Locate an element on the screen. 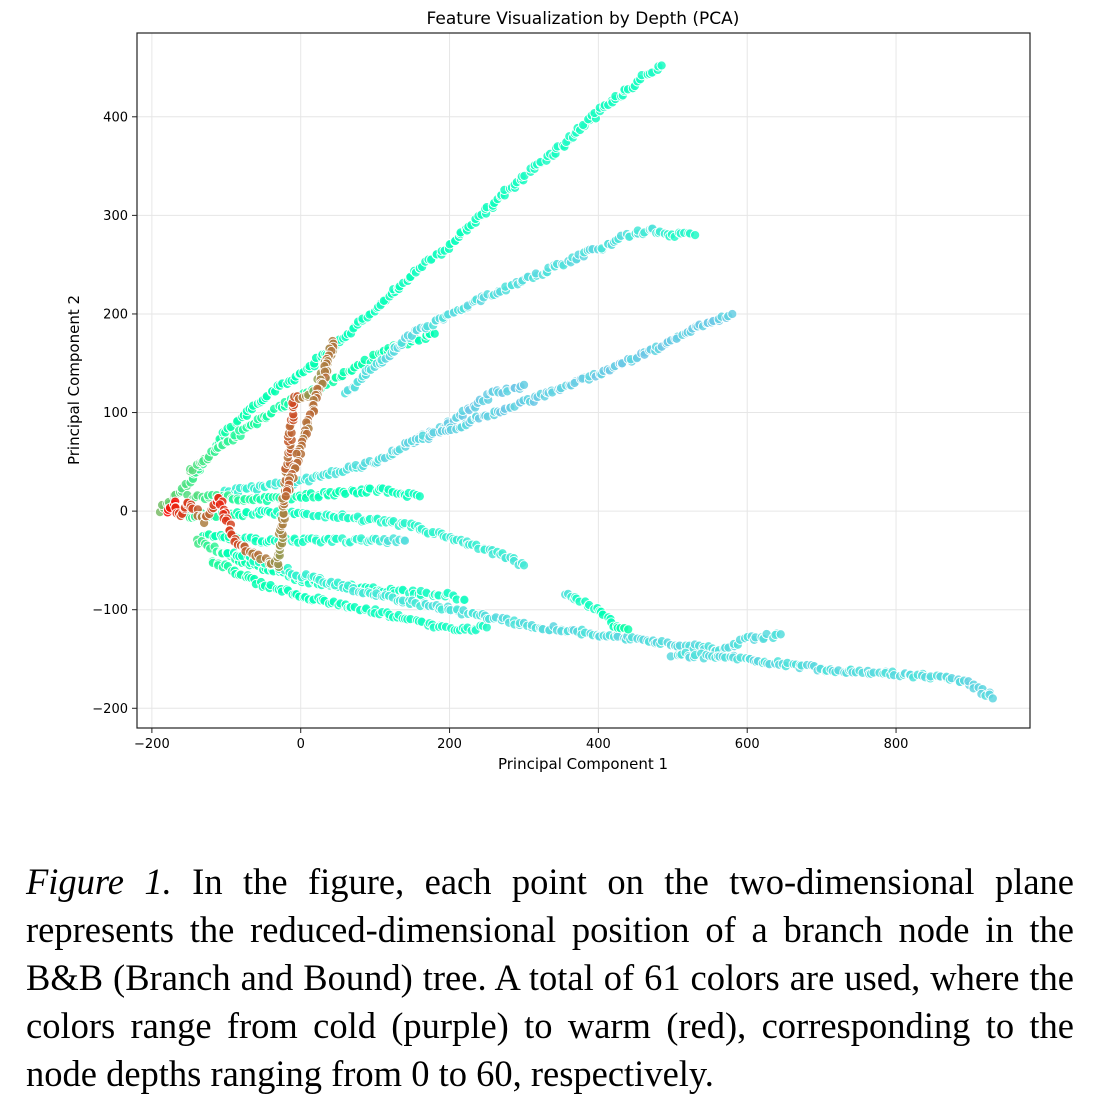 The image size is (1100, 1120). y-tick-label: −100 is located at coordinates (110, 610).